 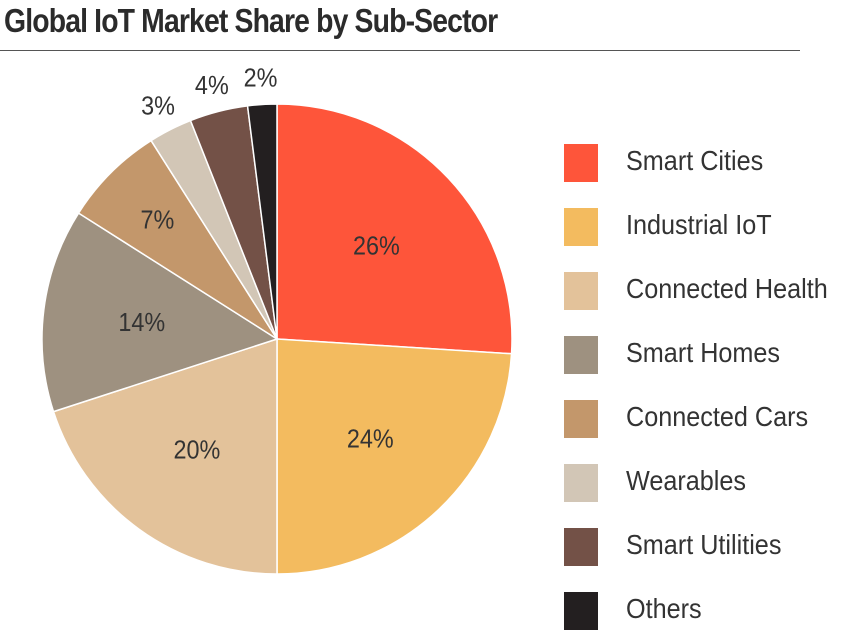 What do you see at coordinates (695, 160) in the screenshot?
I see `legend-label: Smart Cities` at bounding box center [695, 160].